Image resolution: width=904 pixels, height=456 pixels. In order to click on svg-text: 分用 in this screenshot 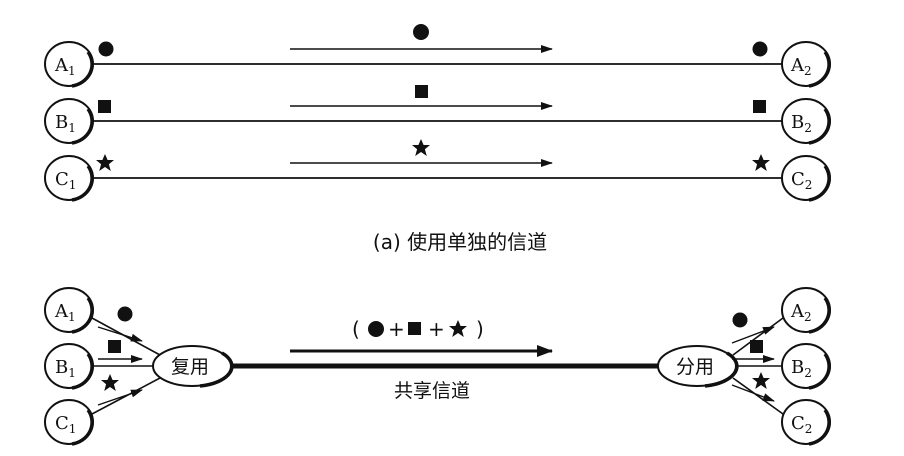, I will do `click(695, 367)`.